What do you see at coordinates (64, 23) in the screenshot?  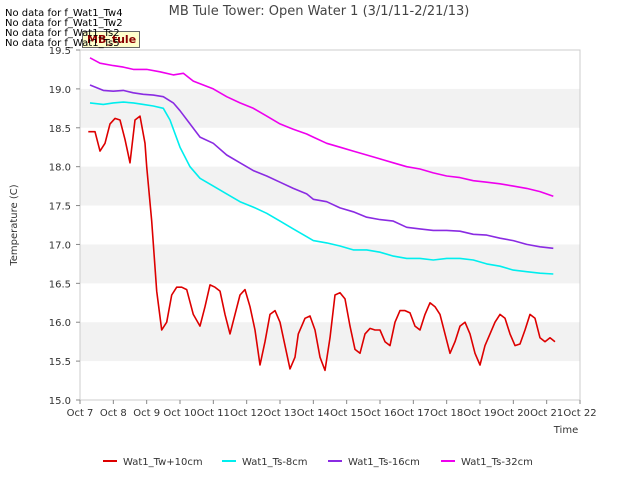 I see `no-data-message: No data for f_Wat1_Tw2` at bounding box center [64, 23].